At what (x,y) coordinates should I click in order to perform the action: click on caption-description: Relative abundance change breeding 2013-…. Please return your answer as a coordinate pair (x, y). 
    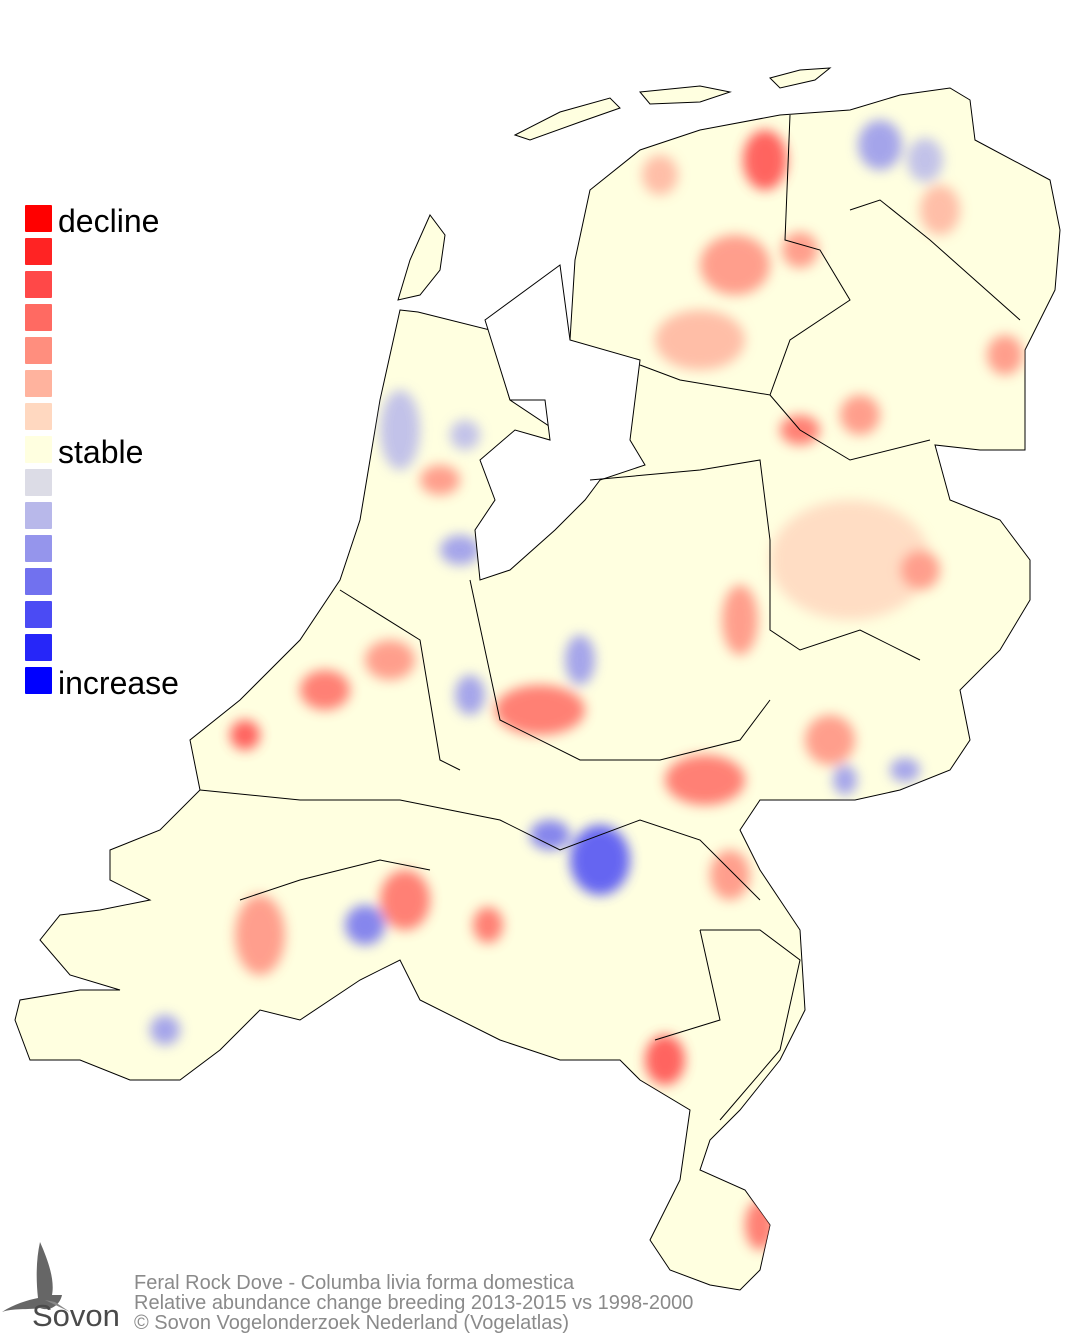
    Looking at the image, I should click on (414, 1303).